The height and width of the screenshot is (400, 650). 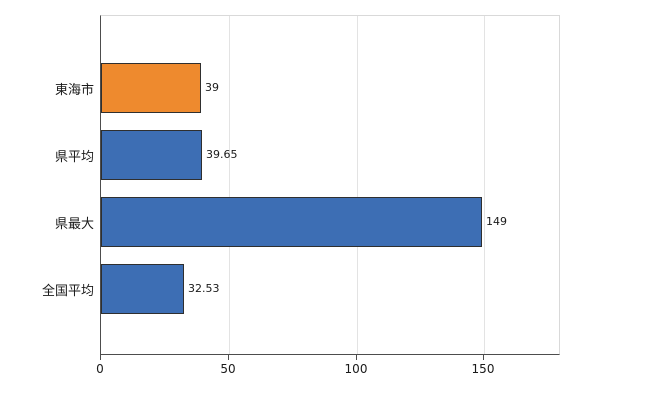 What do you see at coordinates (222, 154) in the screenshot?
I see `value-label: 39.65` at bounding box center [222, 154].